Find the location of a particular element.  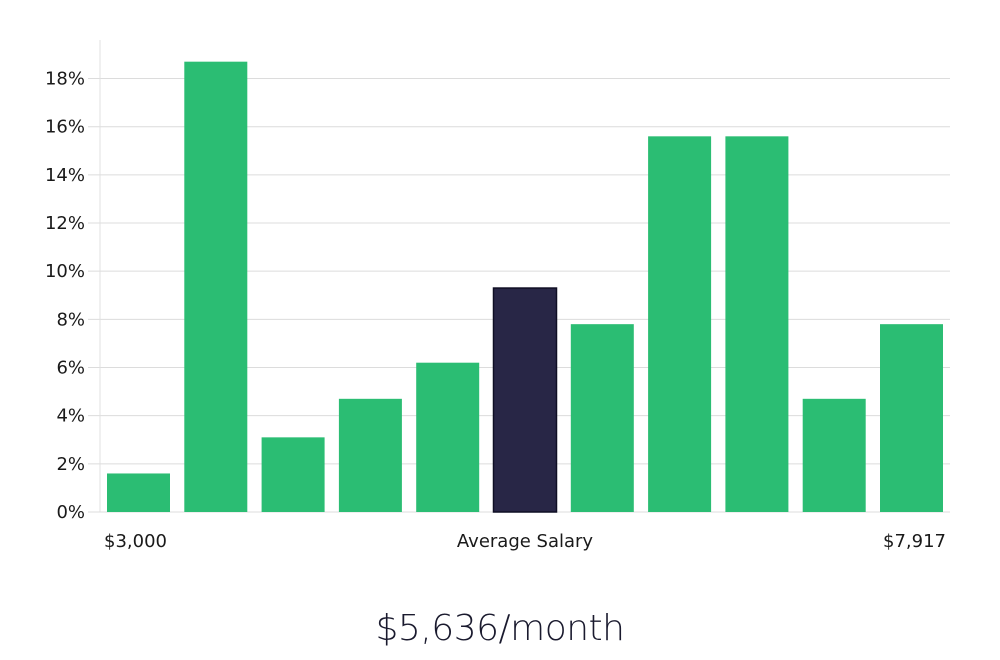

y-tick-label: 6% is located at coordinates (70, 368).